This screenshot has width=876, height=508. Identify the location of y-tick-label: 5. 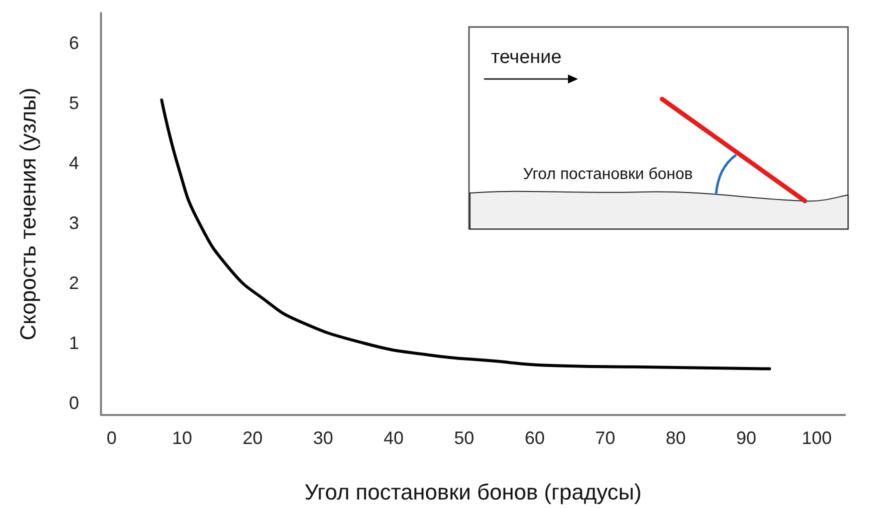
(73, 103).